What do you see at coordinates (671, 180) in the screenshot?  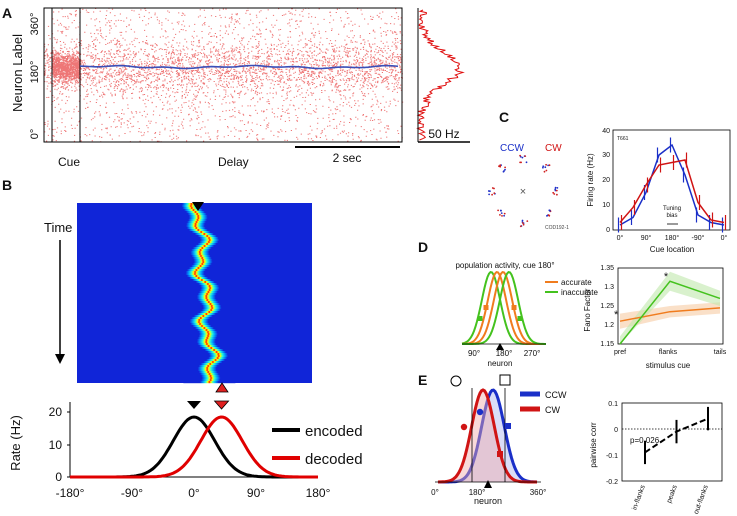 I see `panel-c-frame` at bounding box center [671, 180].